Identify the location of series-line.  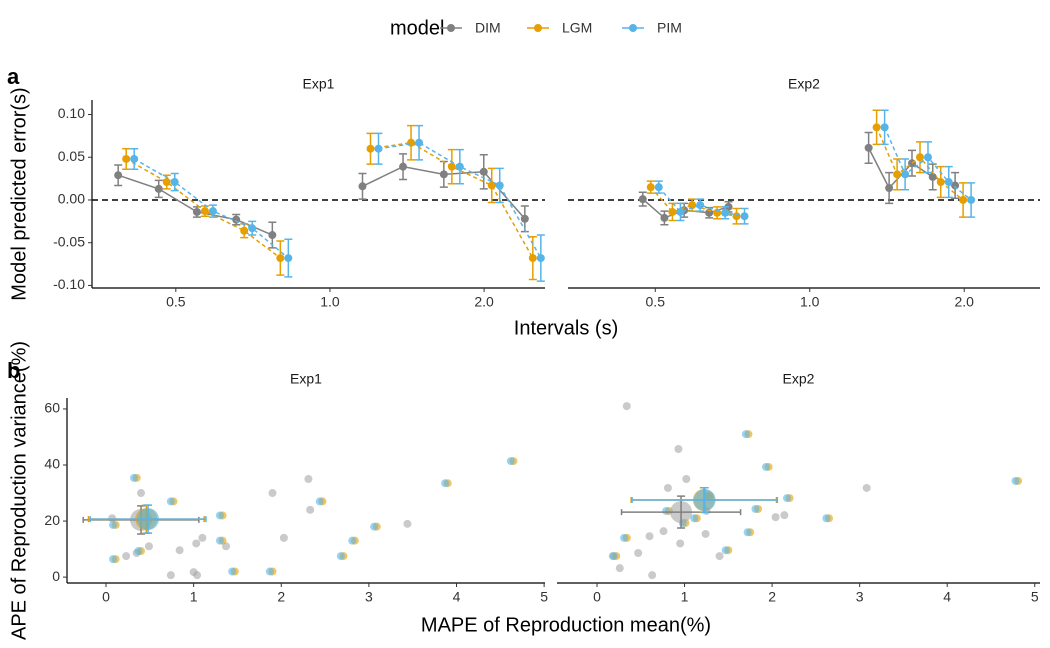
(701, 201).